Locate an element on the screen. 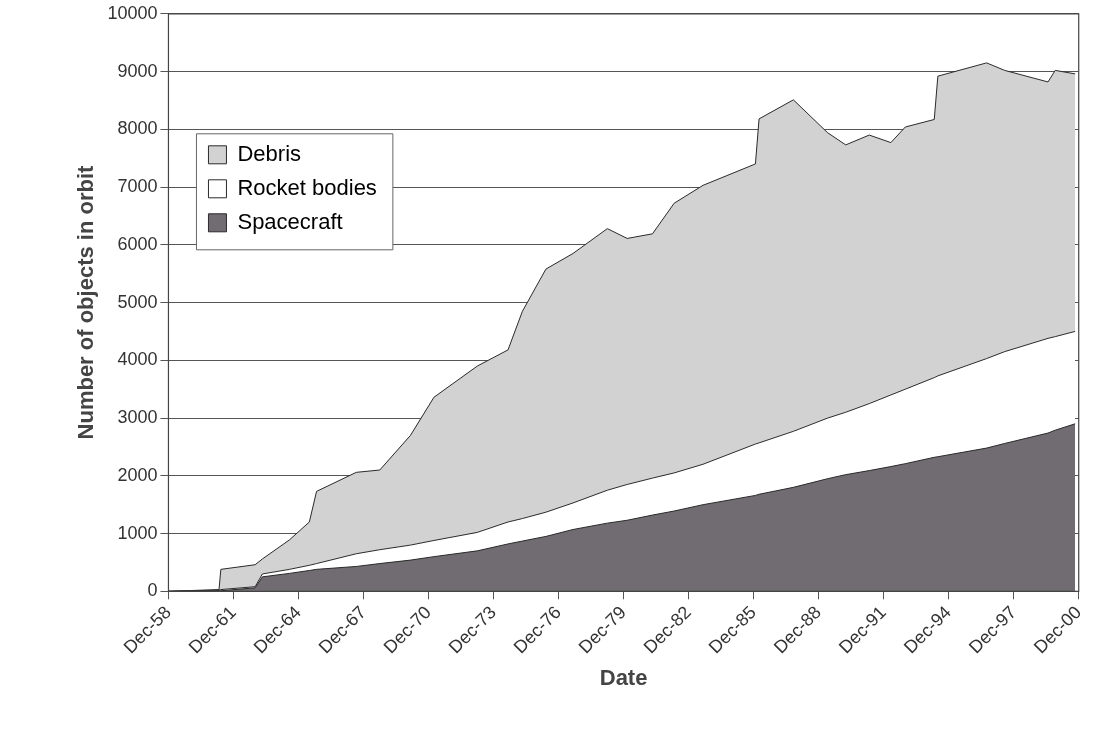  y-axis-title: Number of objects in orbit is located at coordinates (86, 302).